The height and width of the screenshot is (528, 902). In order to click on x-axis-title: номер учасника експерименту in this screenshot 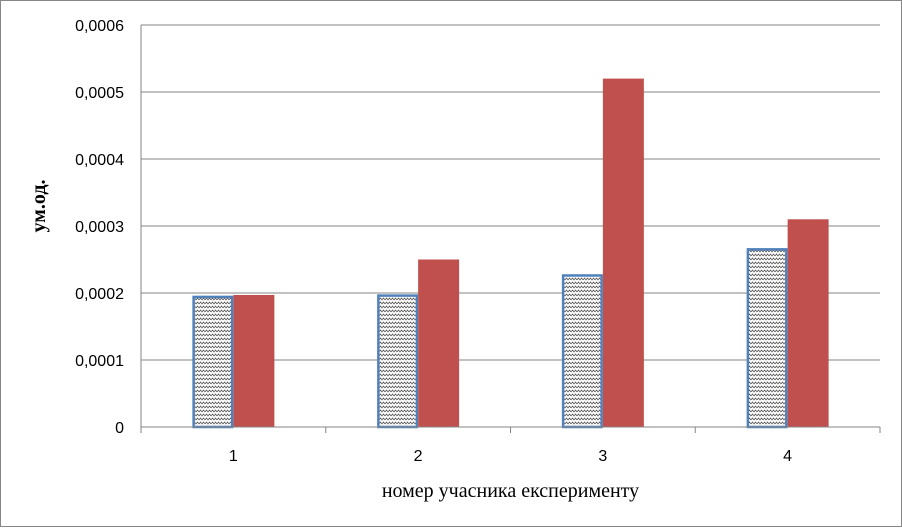, I will do `click(510, 491)`.